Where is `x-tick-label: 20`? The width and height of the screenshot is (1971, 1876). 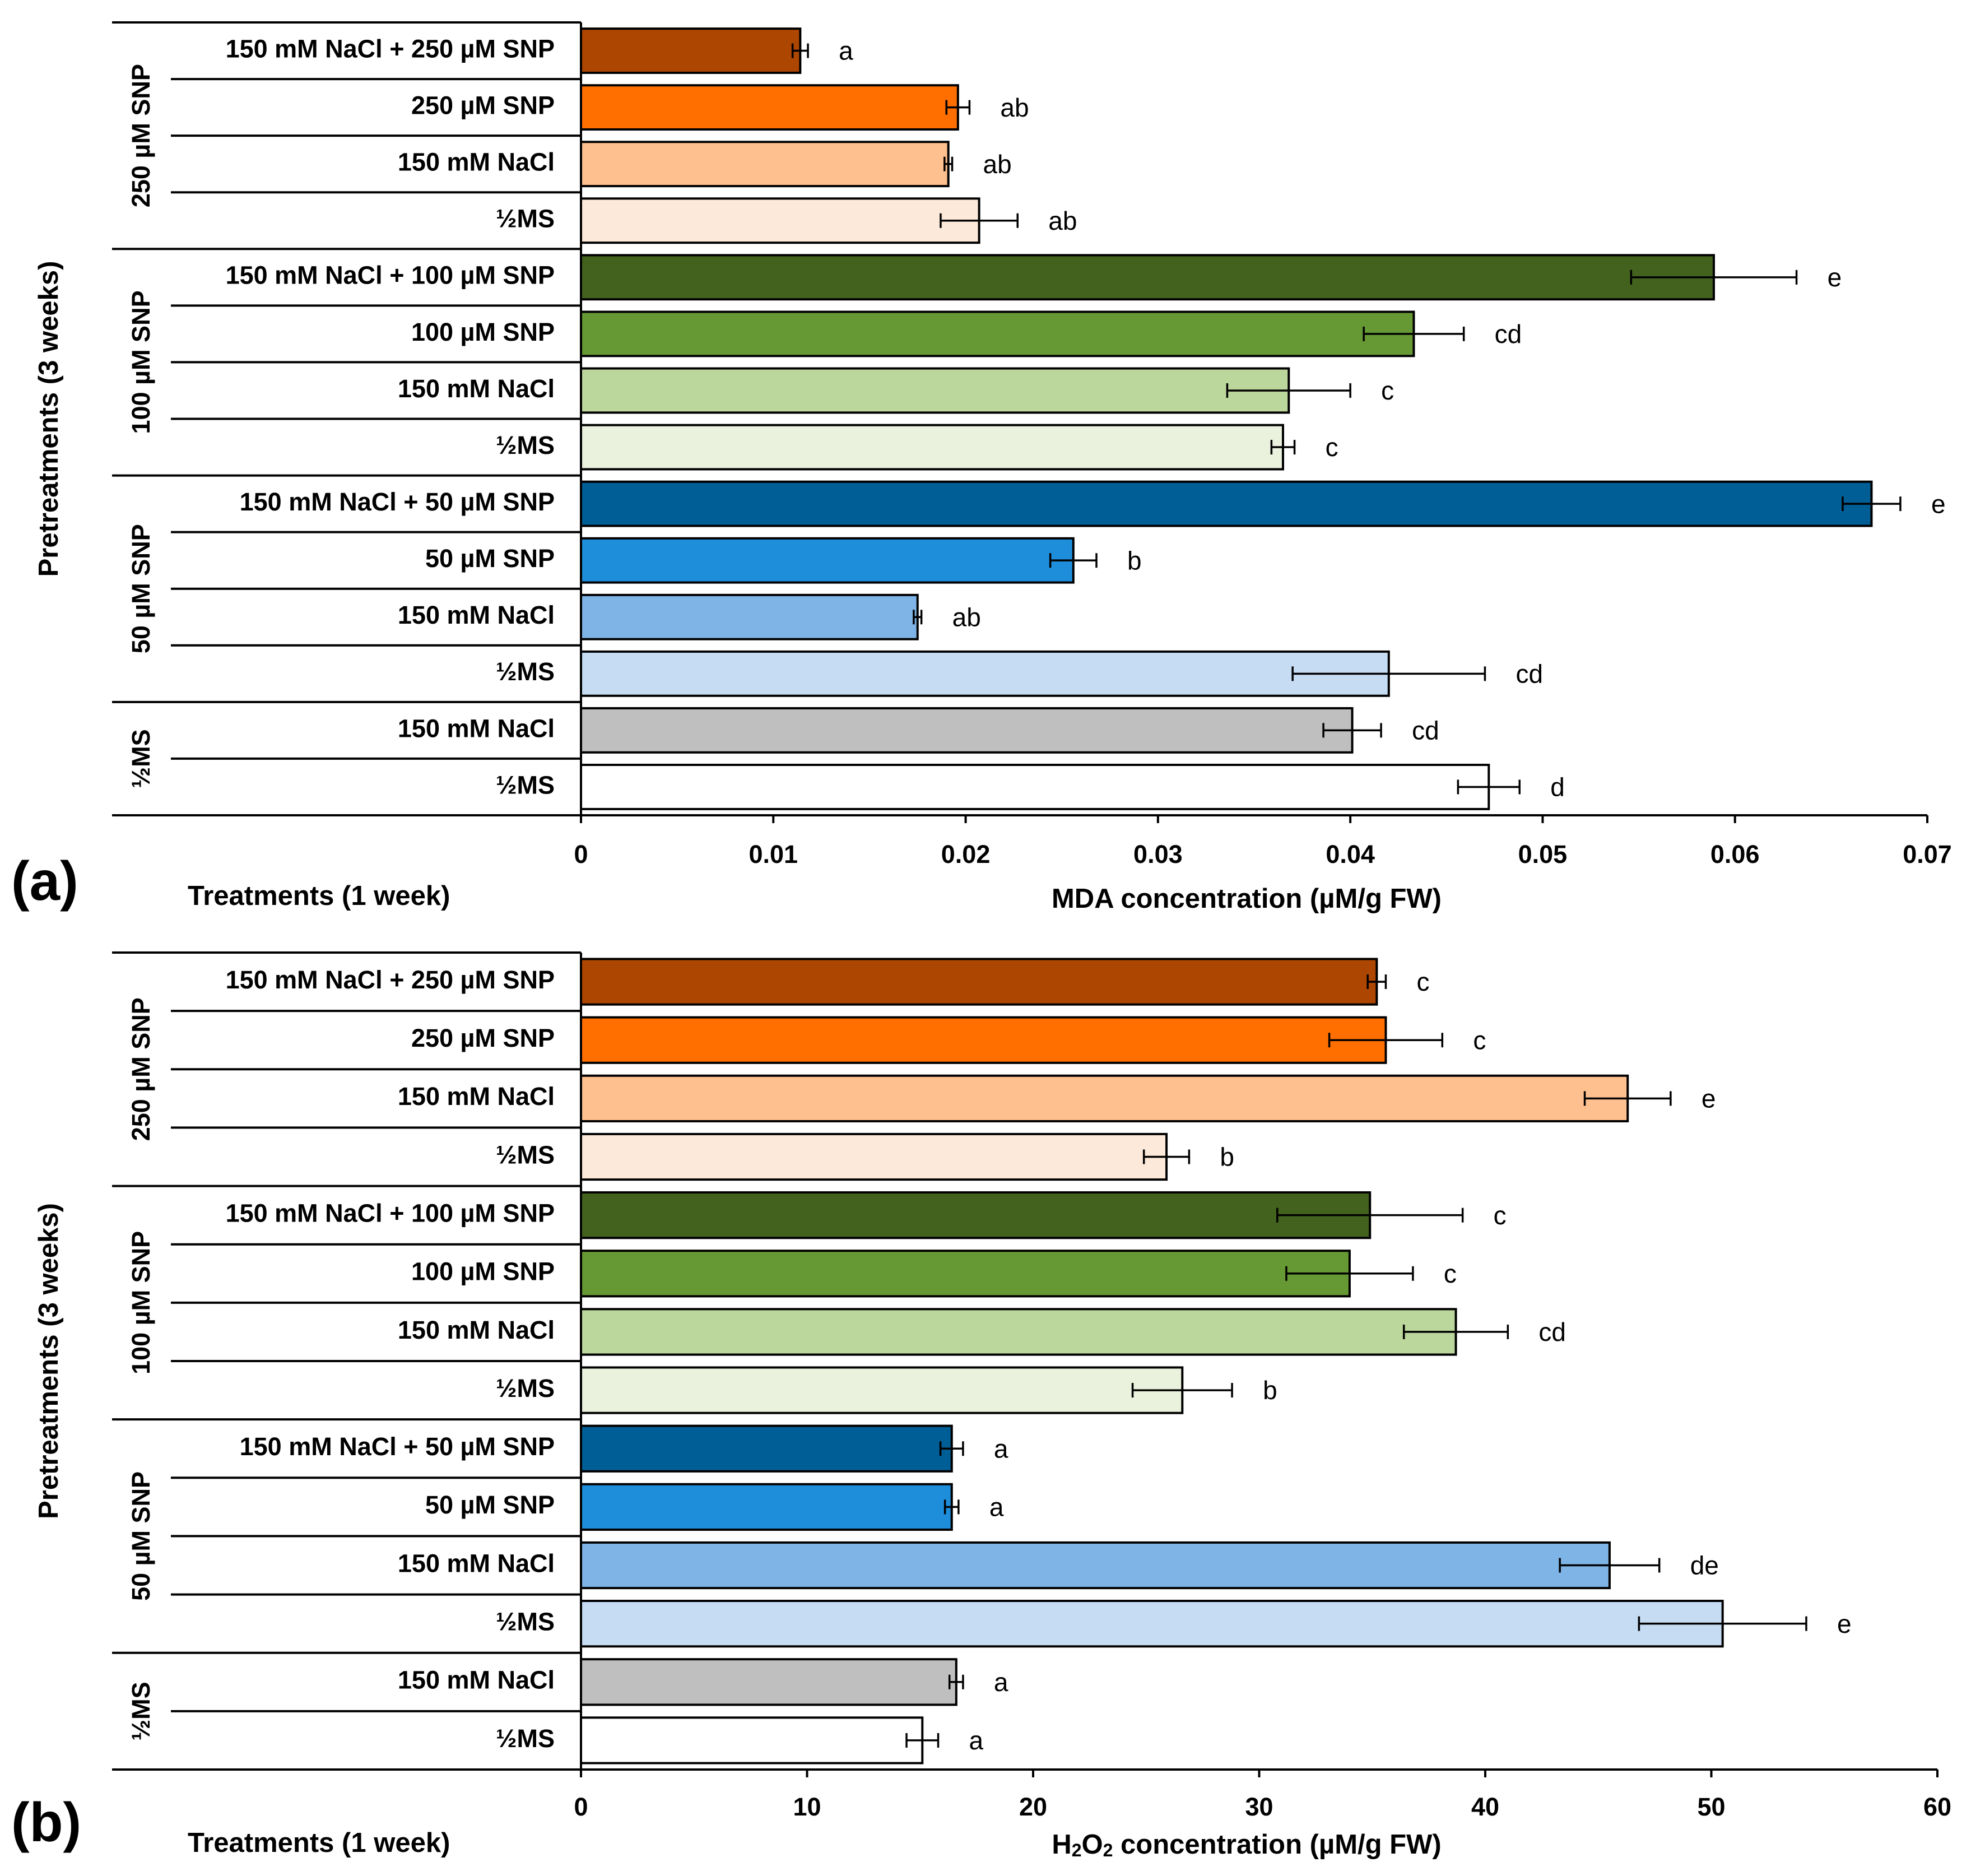
x-tick-label: 20 is located at coordinates (1033, 1807).